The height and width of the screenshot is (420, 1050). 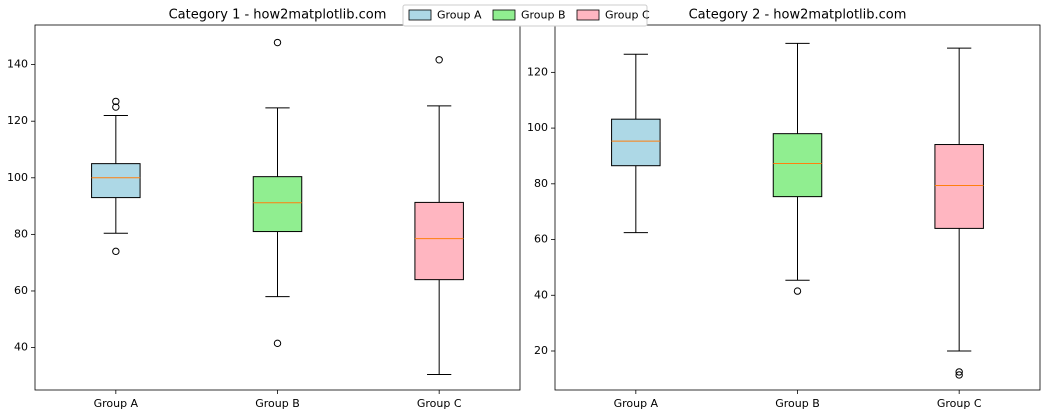 I want to click on legend-label: Group B, so click(x=543, y=15).